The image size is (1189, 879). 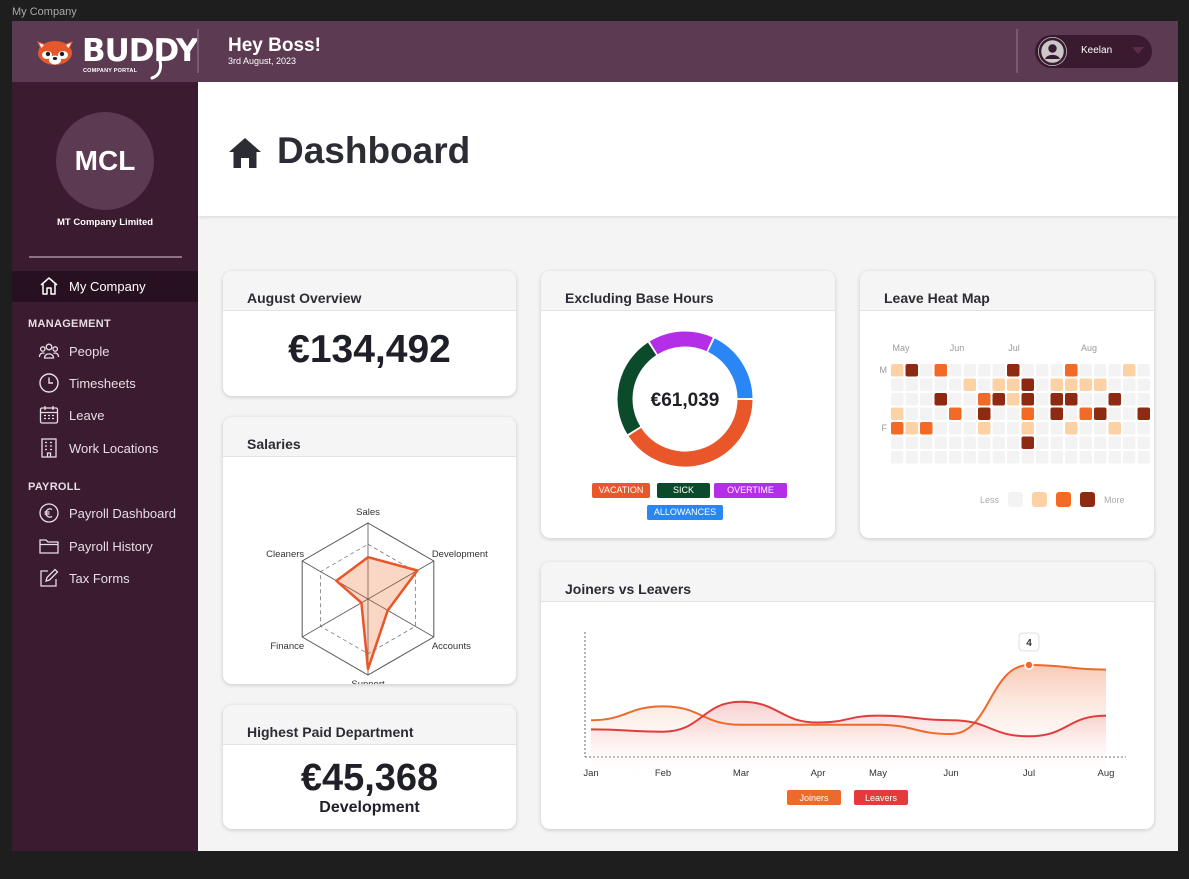 I want to click on heatmap-month-label: Jun, so click(x=957, y=348).